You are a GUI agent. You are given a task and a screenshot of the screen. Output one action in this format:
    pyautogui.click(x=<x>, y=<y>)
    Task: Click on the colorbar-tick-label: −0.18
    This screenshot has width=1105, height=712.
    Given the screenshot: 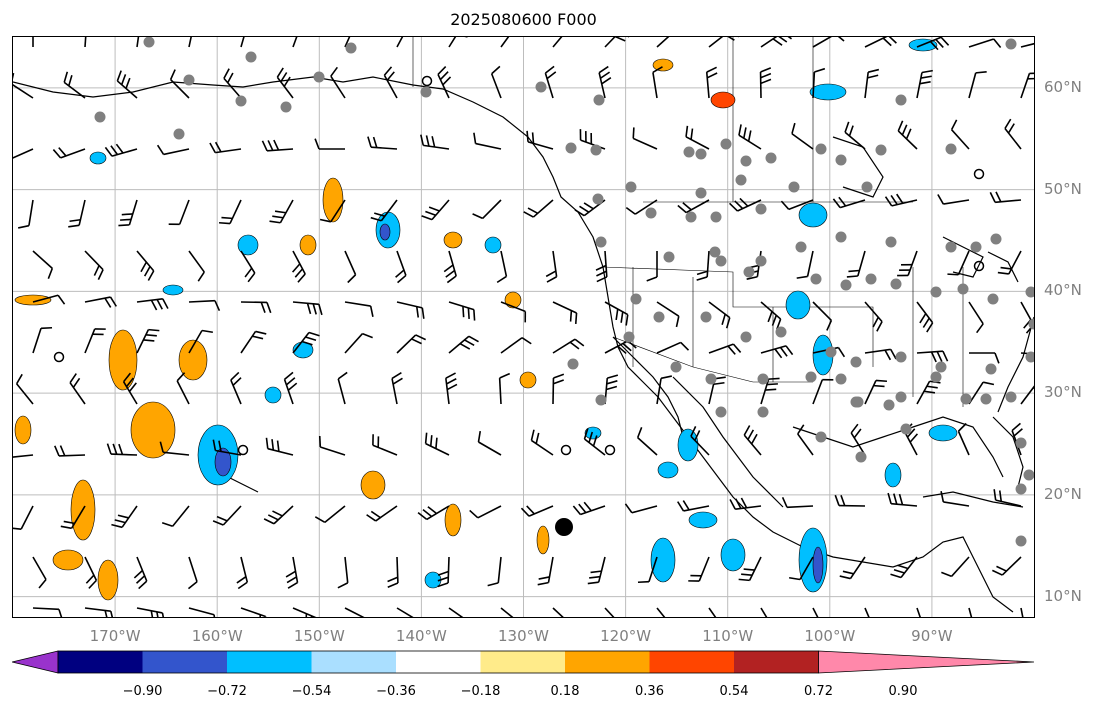 What is the action you would take?
    pyautogui.click(x=480, y=691)
    